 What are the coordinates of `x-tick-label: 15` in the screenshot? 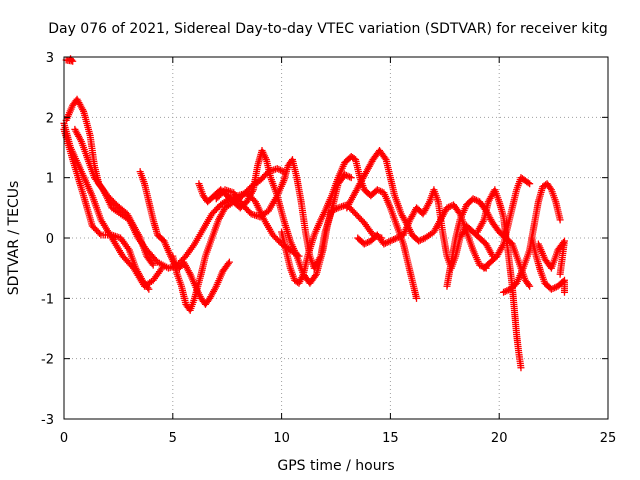 It's located at (390, 438).